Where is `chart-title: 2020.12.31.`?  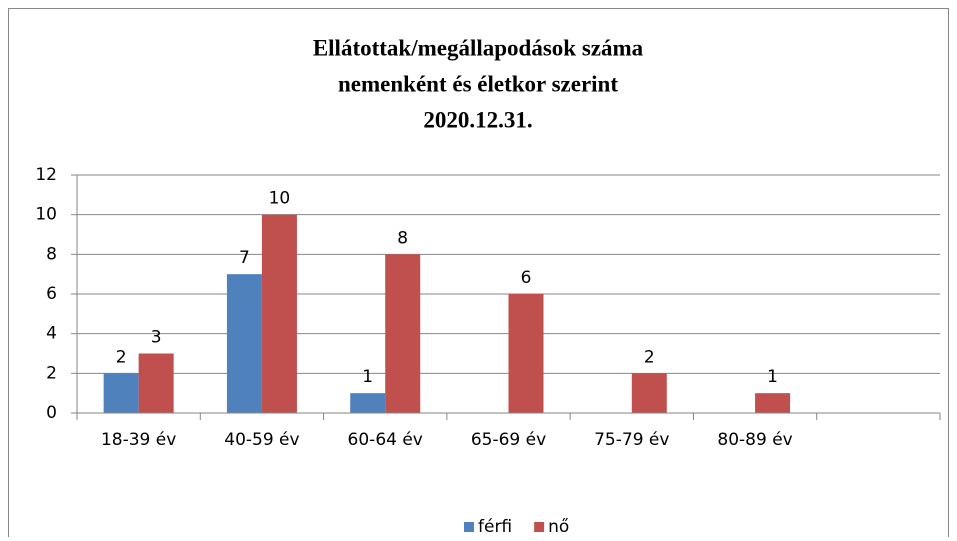 chart-title: 2020.12.31. is located at coordinates (477, 119).